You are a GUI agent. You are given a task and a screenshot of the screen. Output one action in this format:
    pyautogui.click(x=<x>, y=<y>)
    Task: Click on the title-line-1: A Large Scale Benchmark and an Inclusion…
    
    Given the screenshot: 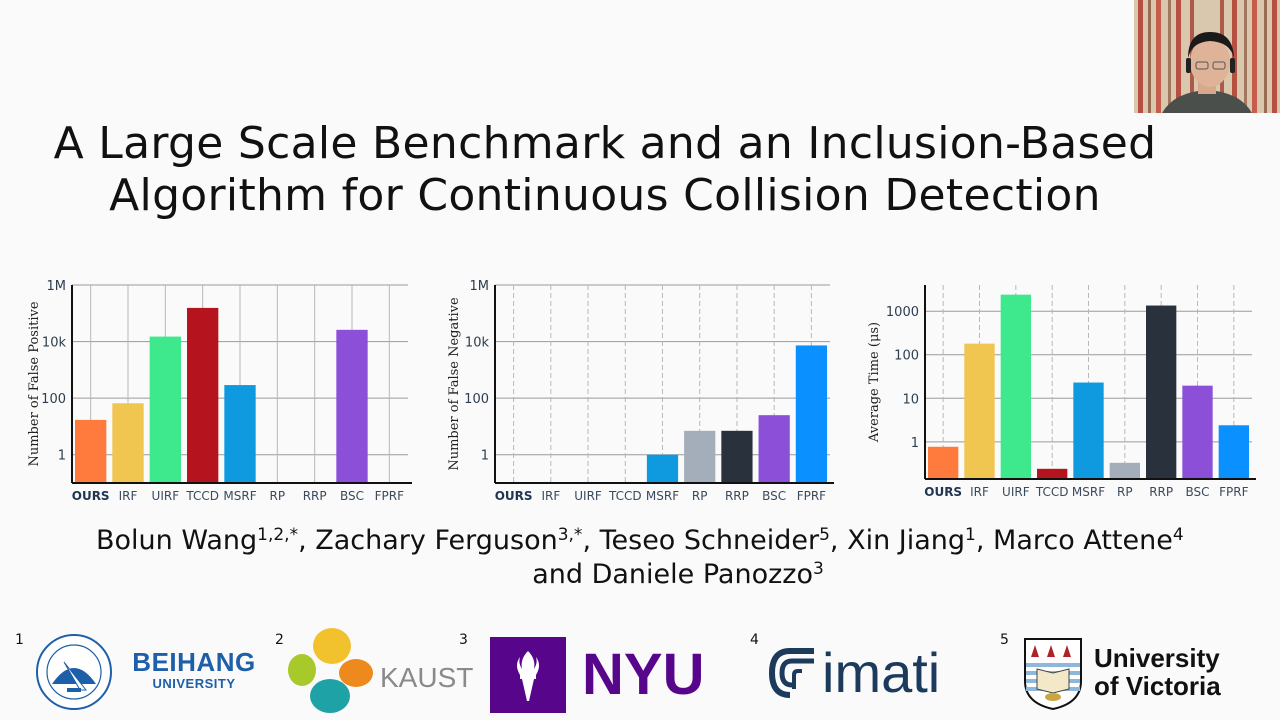 What is the action you would take?
    pyautogui.click(x=605, y=143)
    